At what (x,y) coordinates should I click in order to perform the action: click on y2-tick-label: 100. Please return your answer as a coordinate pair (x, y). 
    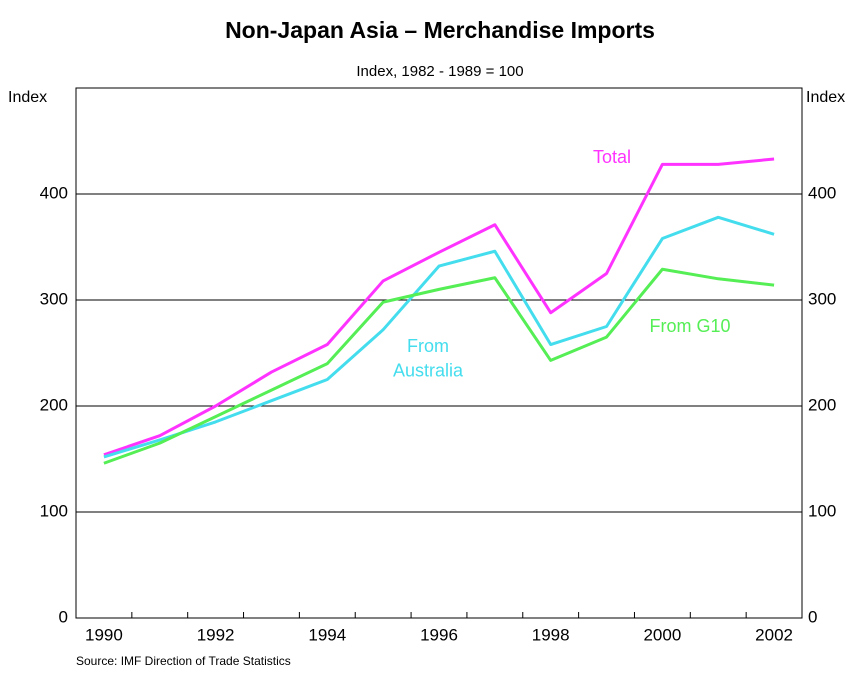
    Looking at the image, I should click on (822, 510).